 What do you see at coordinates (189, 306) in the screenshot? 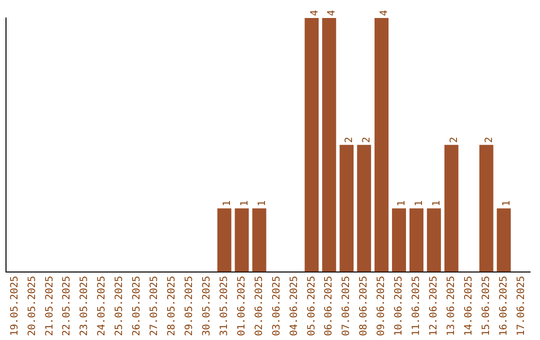
I see `x-tick-label: 29.05.2025` at bounding box center [189, 306].